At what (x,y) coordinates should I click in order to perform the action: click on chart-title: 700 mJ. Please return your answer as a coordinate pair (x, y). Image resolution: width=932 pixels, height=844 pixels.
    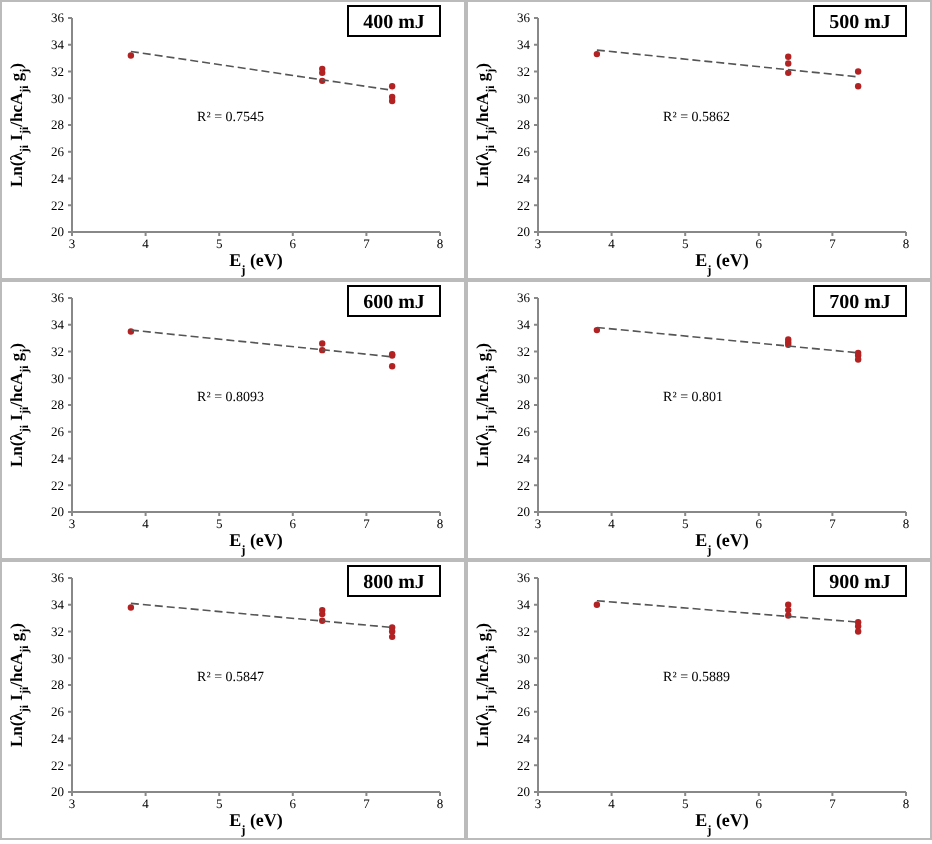
    Looking at the image, I should click on (860, 303).